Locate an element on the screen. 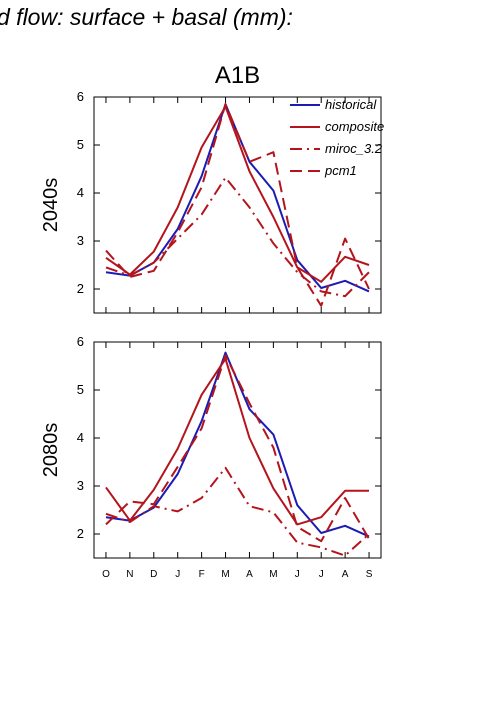 Image resolution: width=501 pixels, height=709 pixels. x-tick-label: O is located at coordinates (106, 574).